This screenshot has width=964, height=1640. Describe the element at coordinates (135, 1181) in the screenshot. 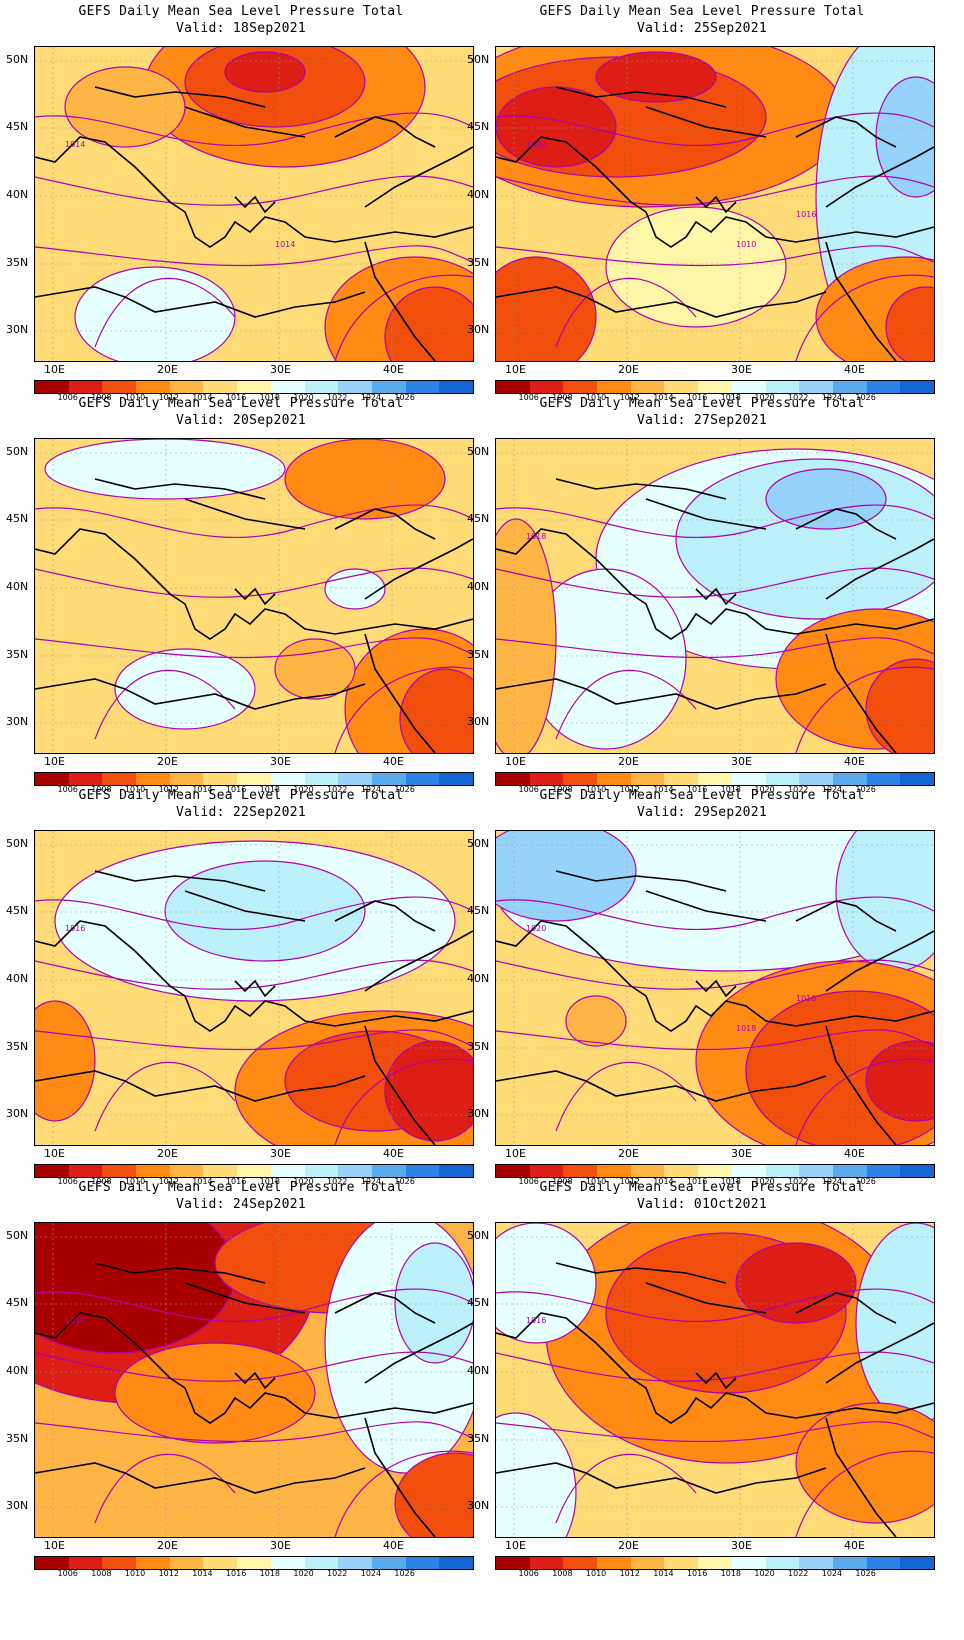

I see `colorbar-label: 1010` at that location.